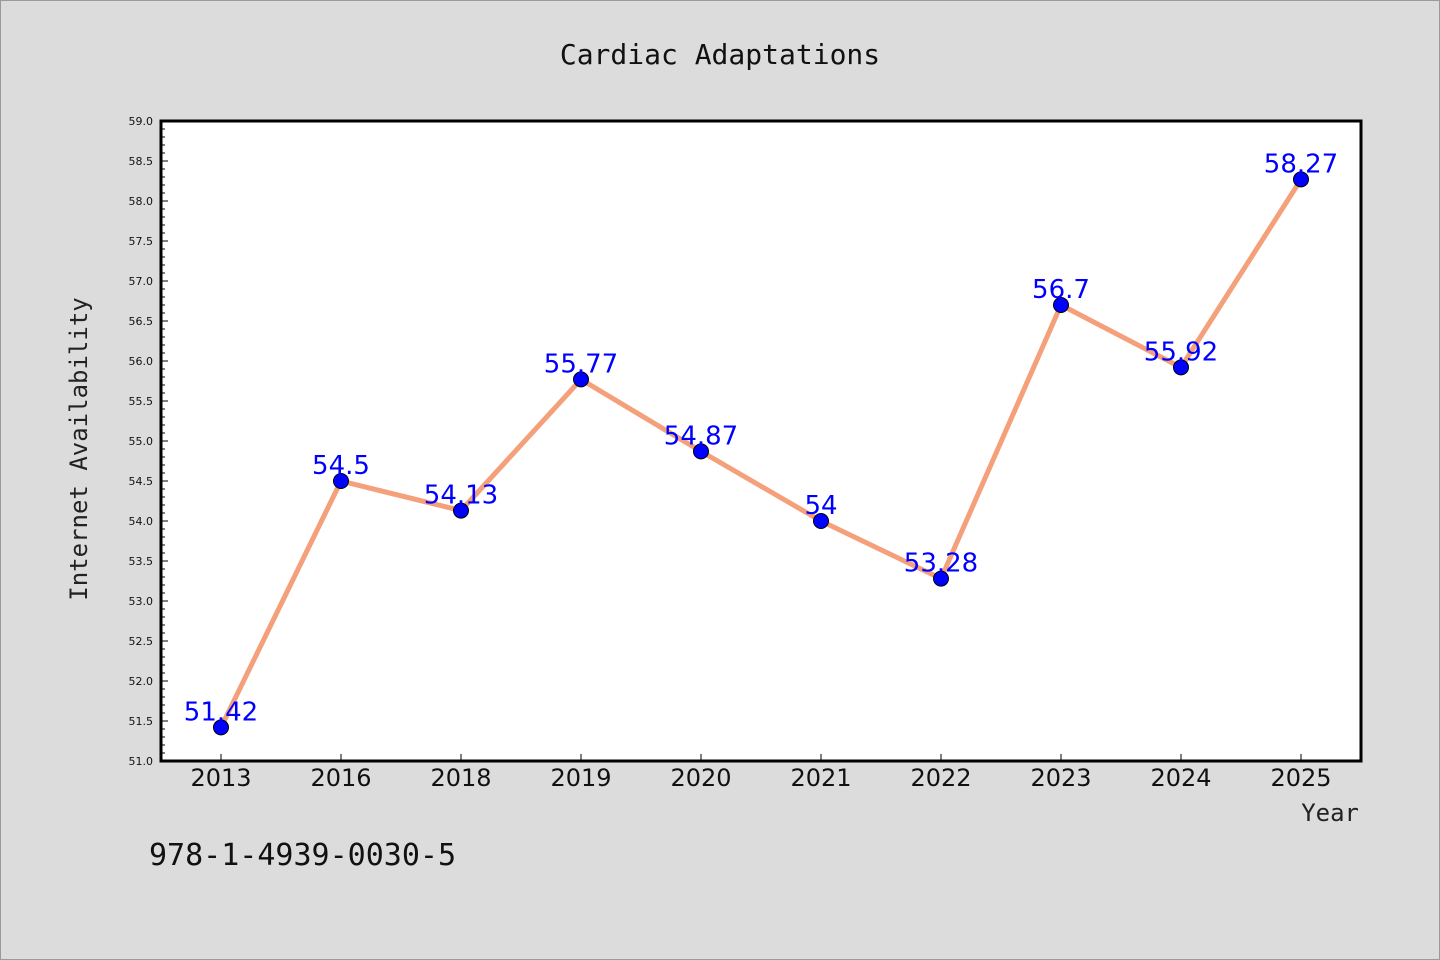 The height and width of the screenshot is (960, 1440). I want to click on data-label: 54.87, so click(701, 436).